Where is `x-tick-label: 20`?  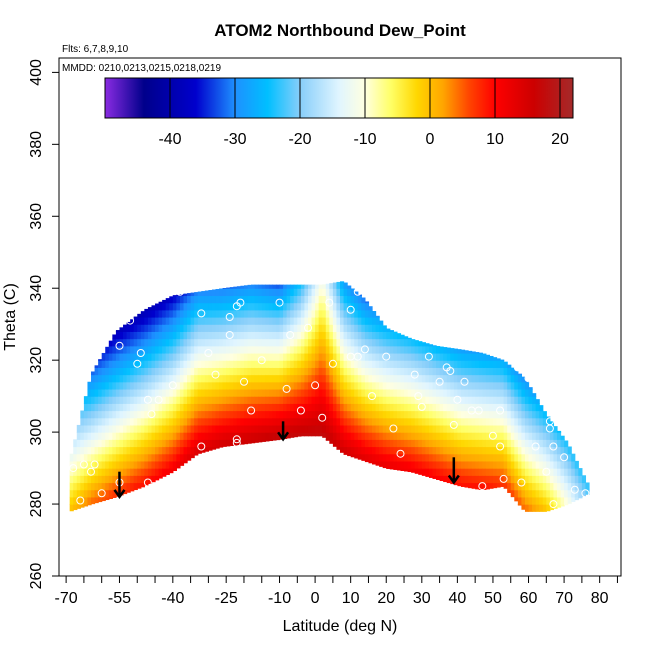
x-tick-label: 20 is located at coordinates (386, 598).